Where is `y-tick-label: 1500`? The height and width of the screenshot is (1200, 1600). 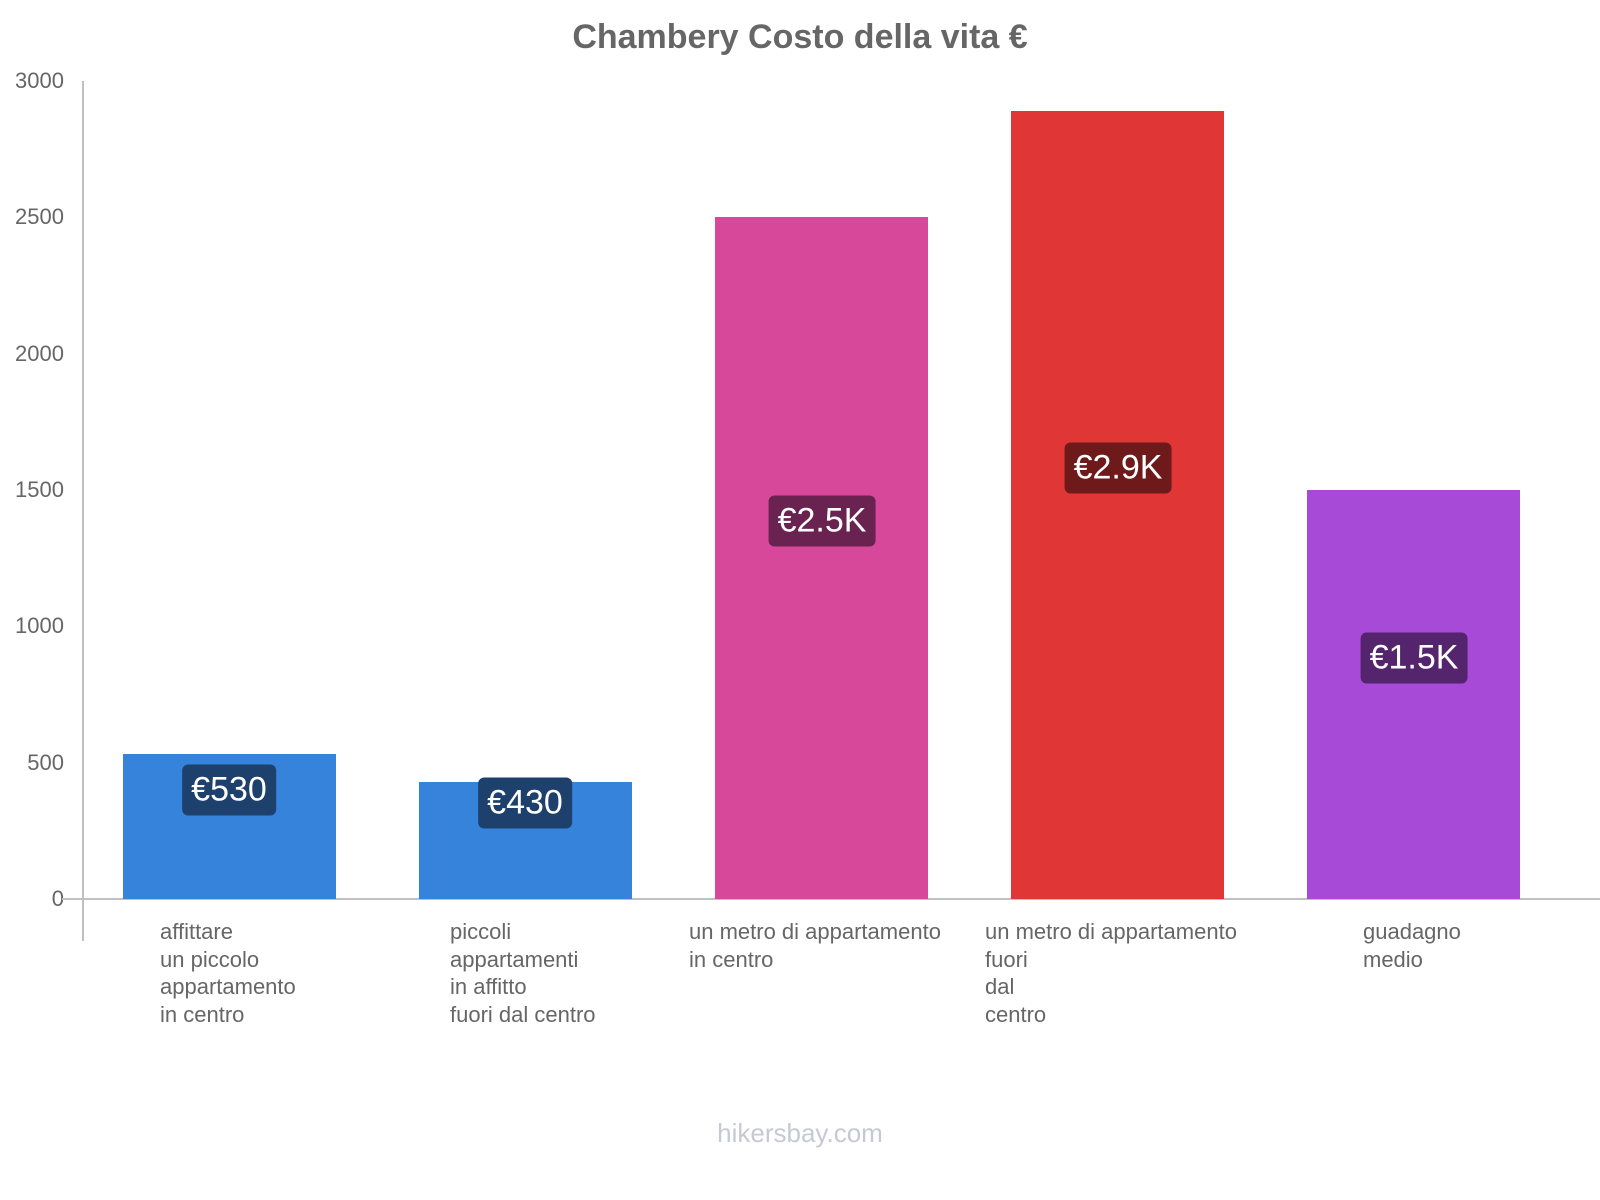
y-tick-label: 1500 is located at coordinates (39, 489).